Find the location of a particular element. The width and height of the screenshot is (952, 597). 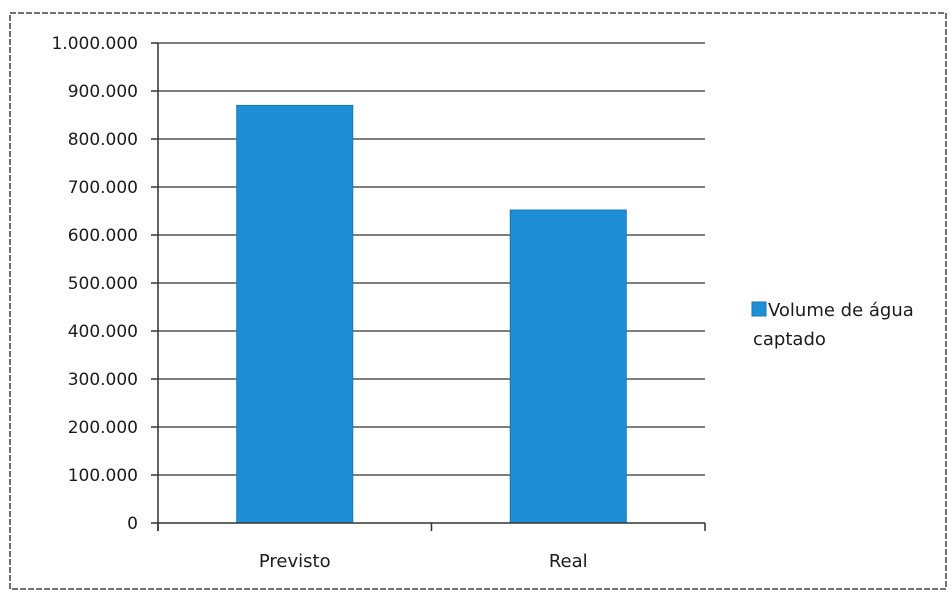

bar-real is located at coordinates (568, 366).